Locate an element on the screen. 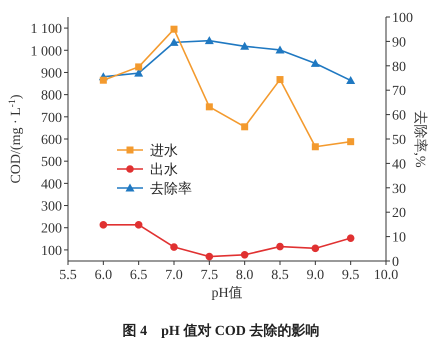 The width and height of the screenshot is (442, 347). y-tick-label: 900 is located at coordinates (51, 74).